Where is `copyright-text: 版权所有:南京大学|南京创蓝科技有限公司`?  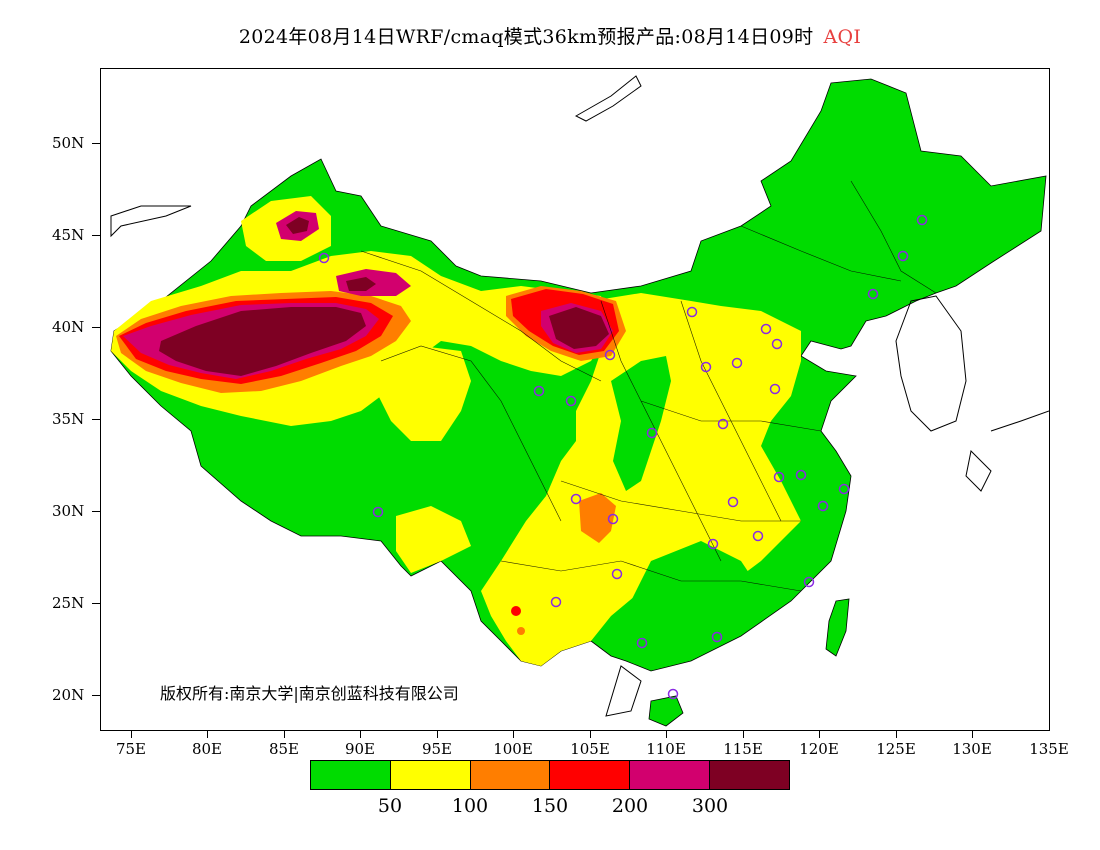 copyright-text: 版权所有:南京大学|南京创蓝科技有限公司 is located at coordinates (309, 693).